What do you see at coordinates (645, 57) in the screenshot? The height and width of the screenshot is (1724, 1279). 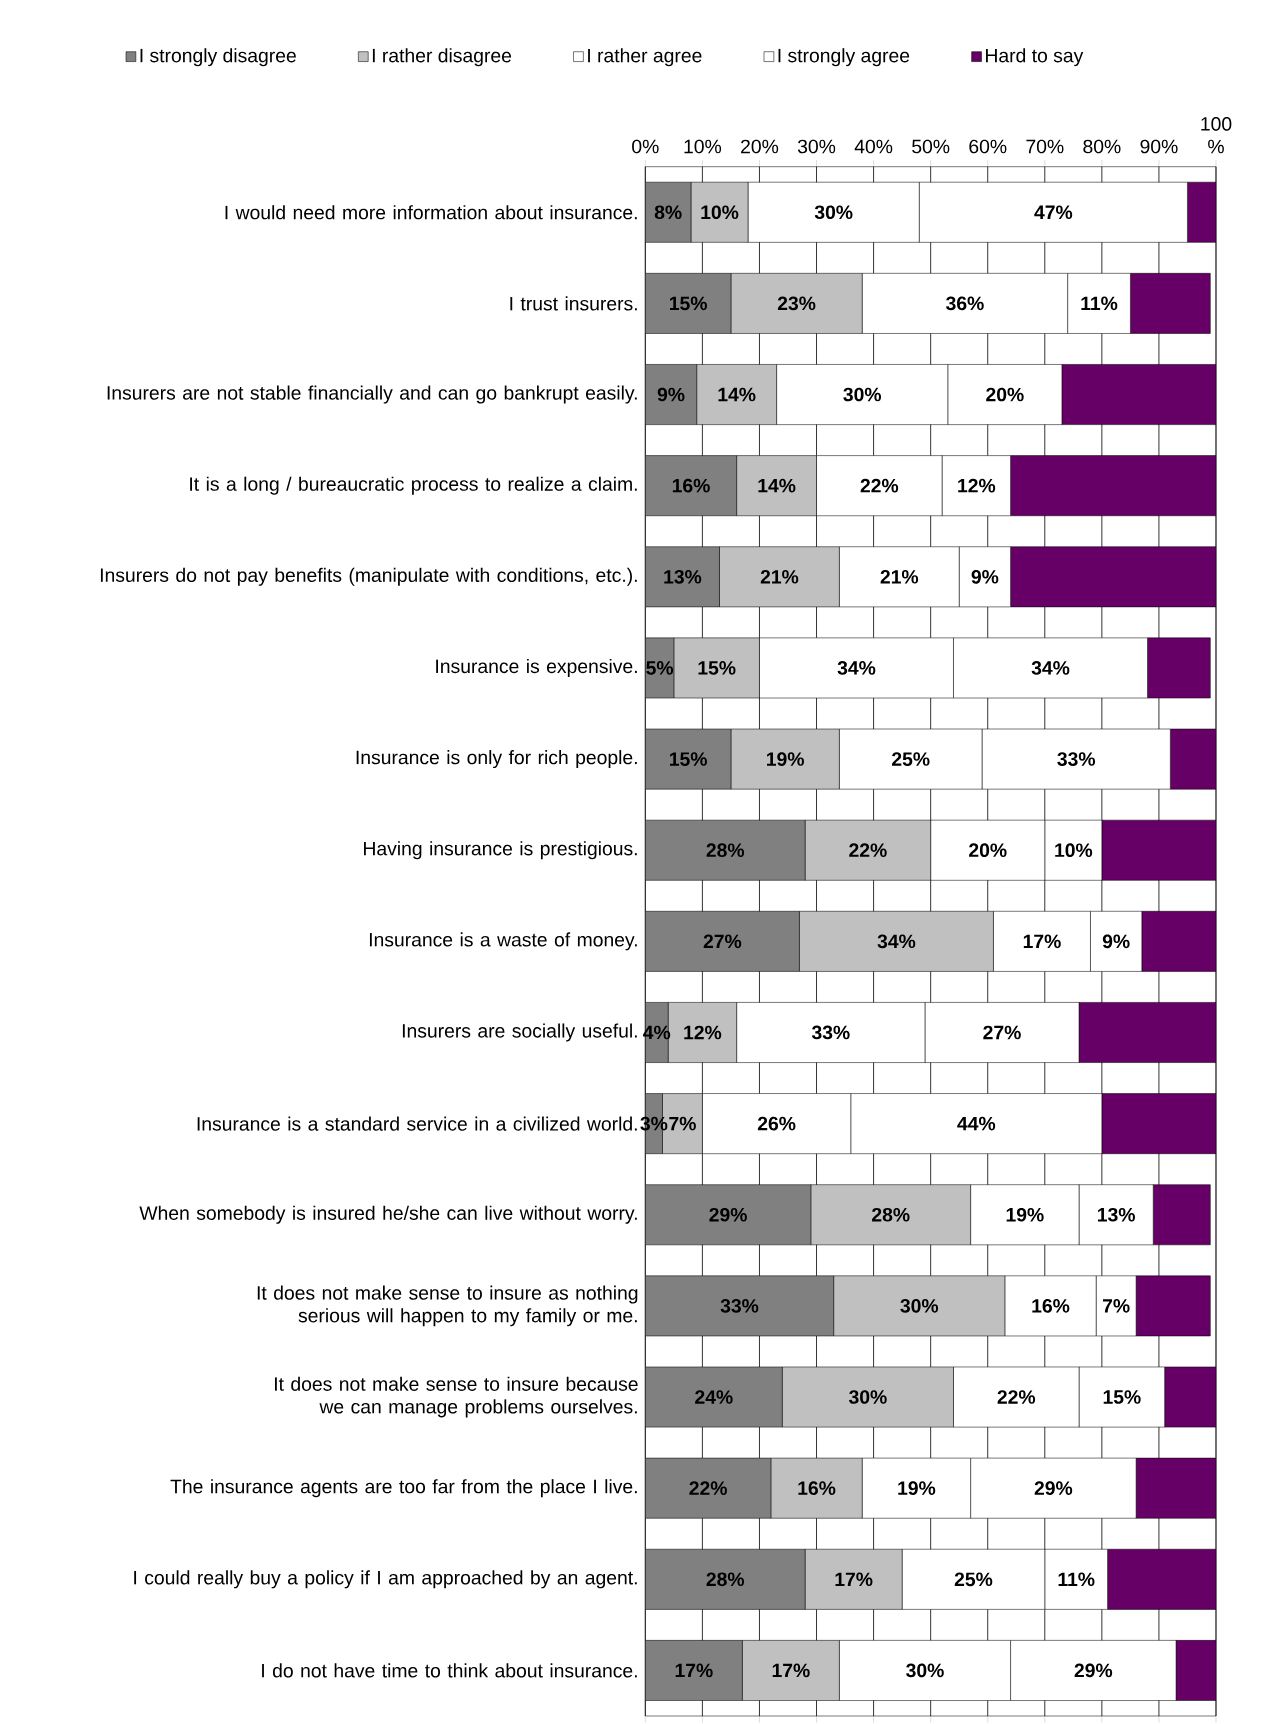 I see `legend-label: I rather agree` at bounding box center [645, 57].